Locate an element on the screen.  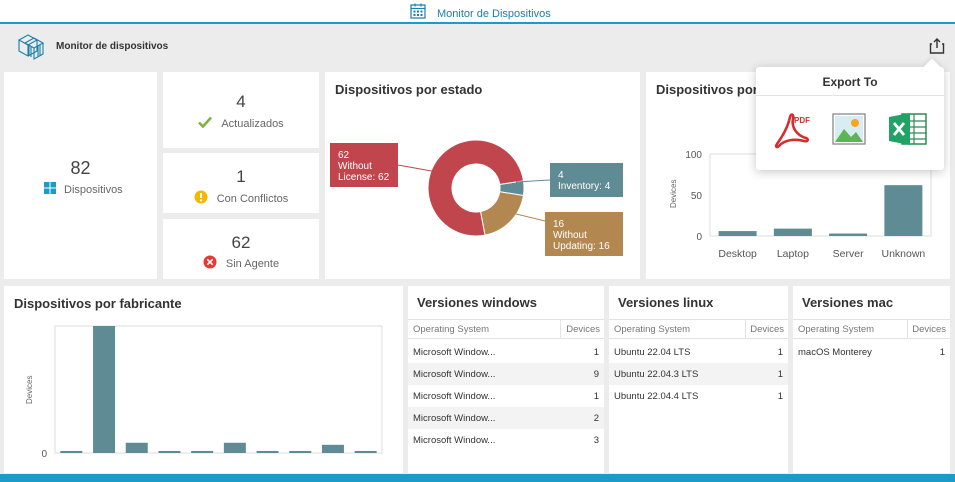
kpi-conflicts-label: Con Conflictos is located at coordinates (252, 198).